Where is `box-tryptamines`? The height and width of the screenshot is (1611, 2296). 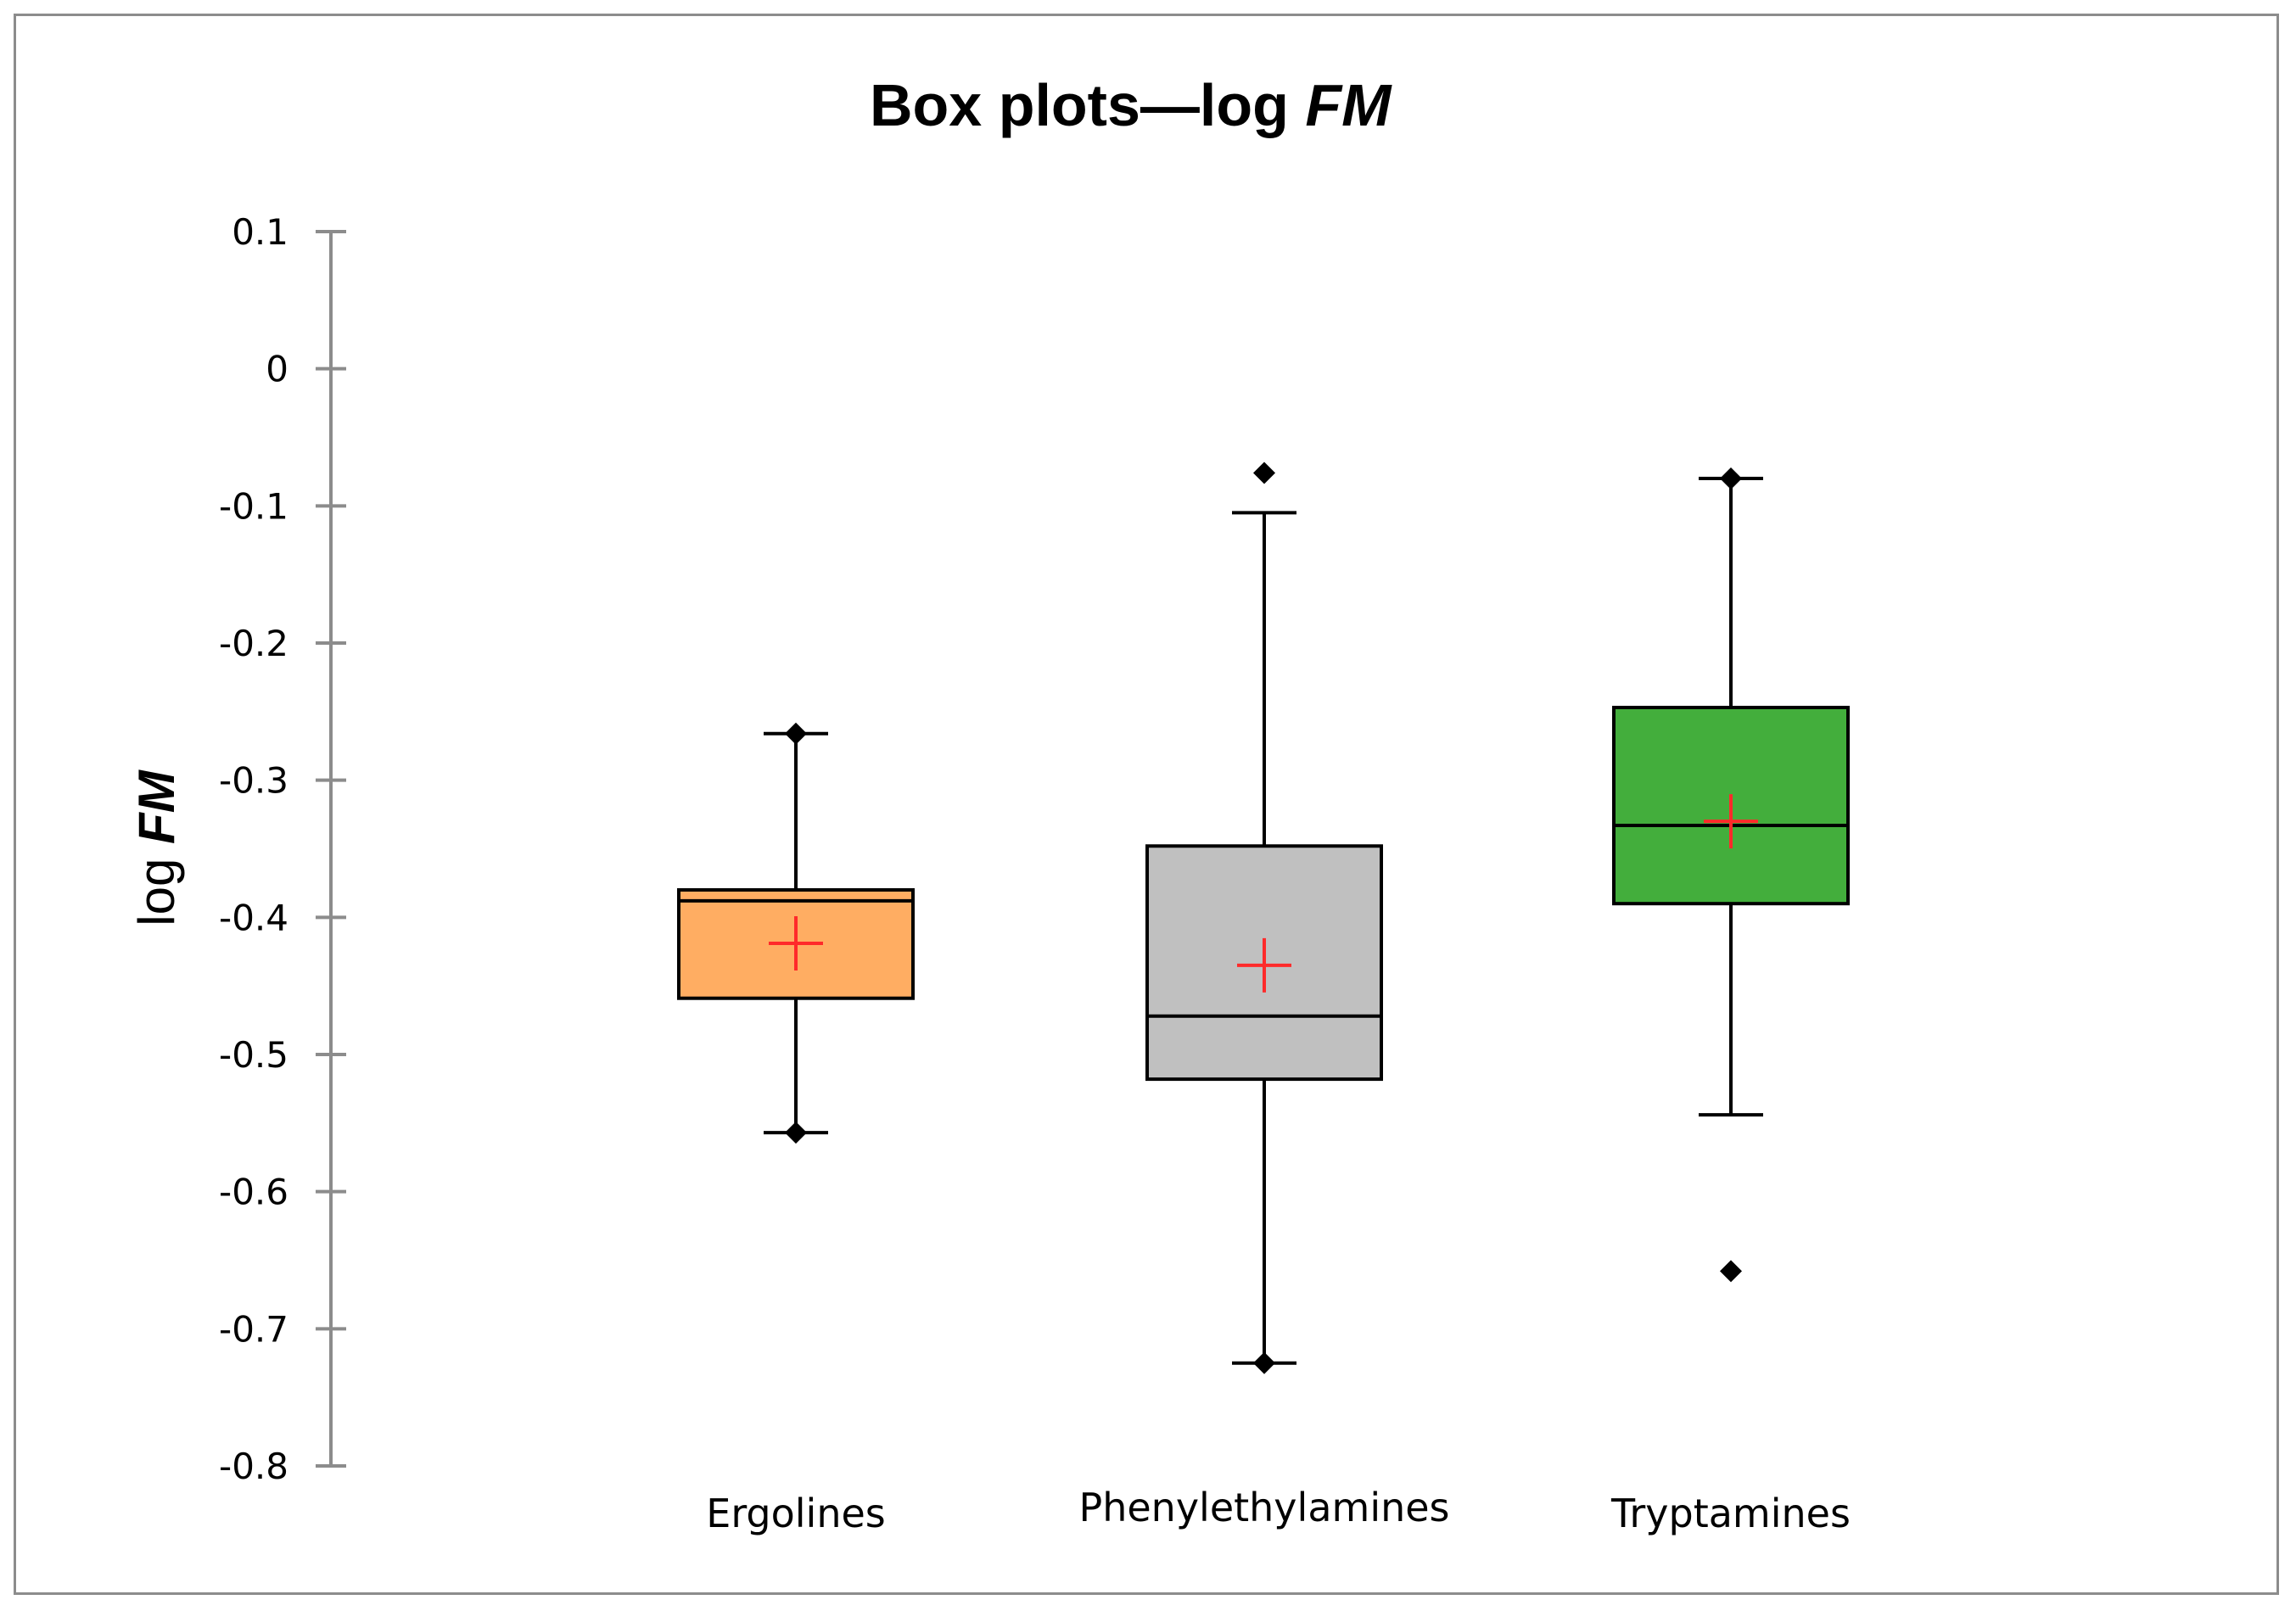 box-tryptamines is located at coordinates (1731, 875).